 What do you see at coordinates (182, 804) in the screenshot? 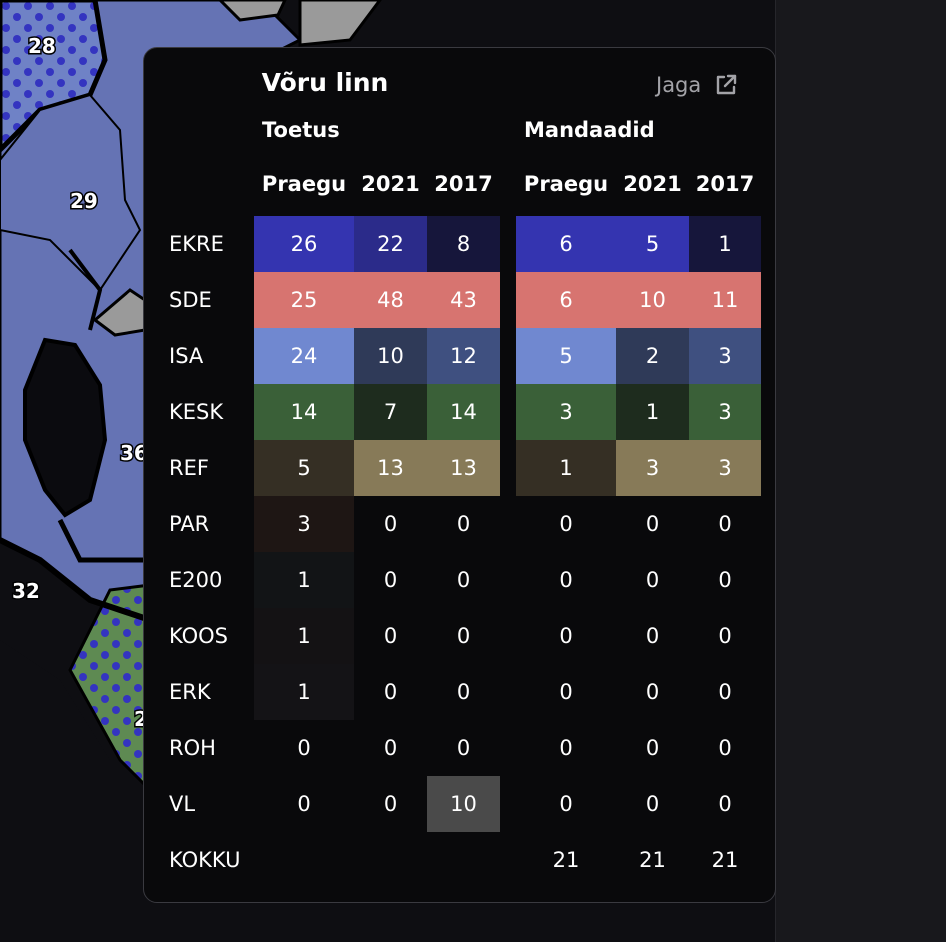
I see `party-label: VL` at bounding box center [182, 804].